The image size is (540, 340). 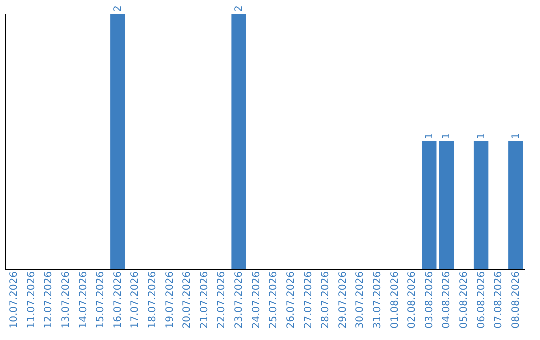 I want to click on x-tick-label: 17.07.2026, so click(x=136, y=300).